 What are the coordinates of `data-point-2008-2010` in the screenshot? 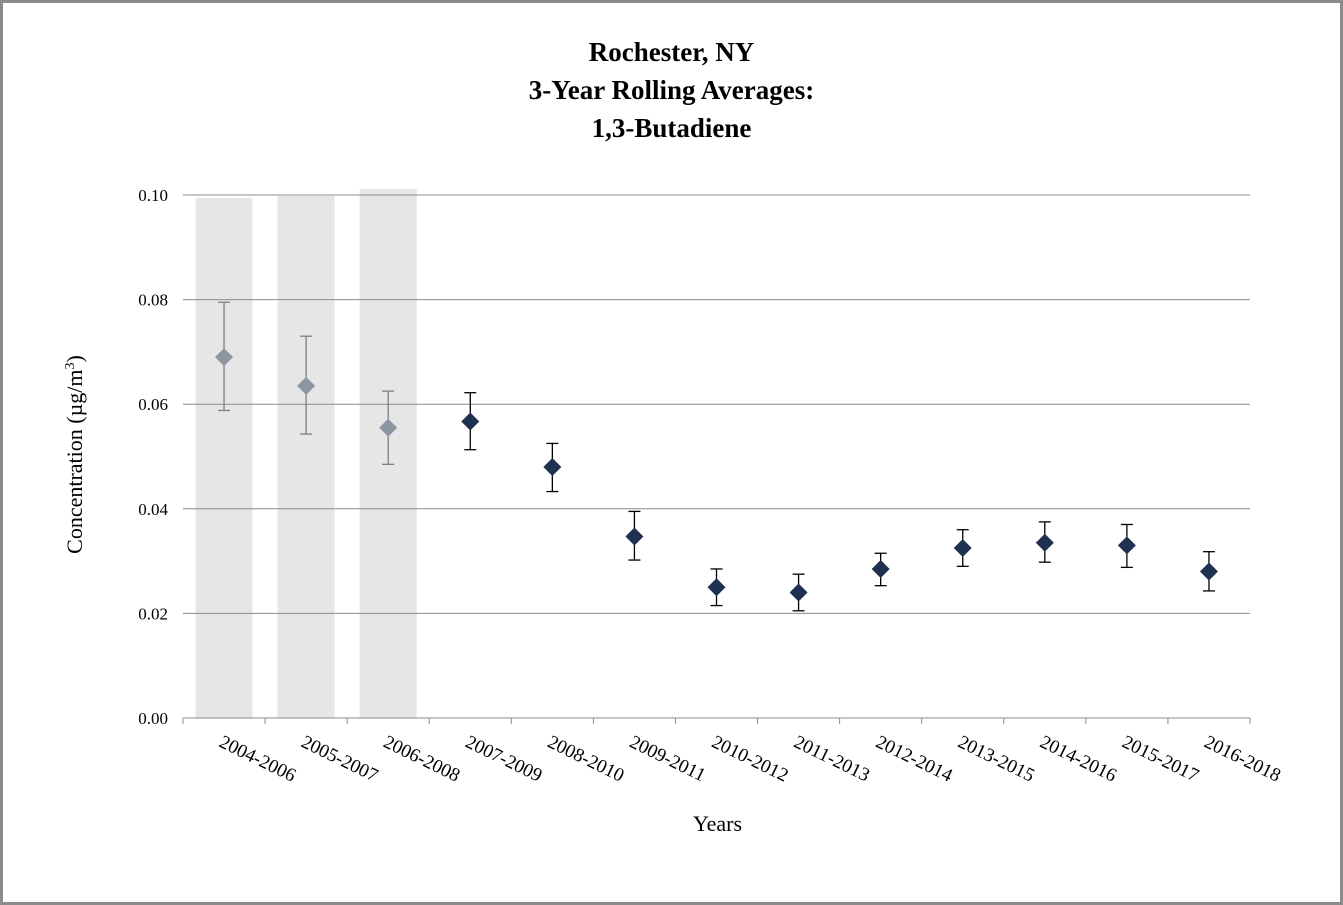 It's located at (552, 466).